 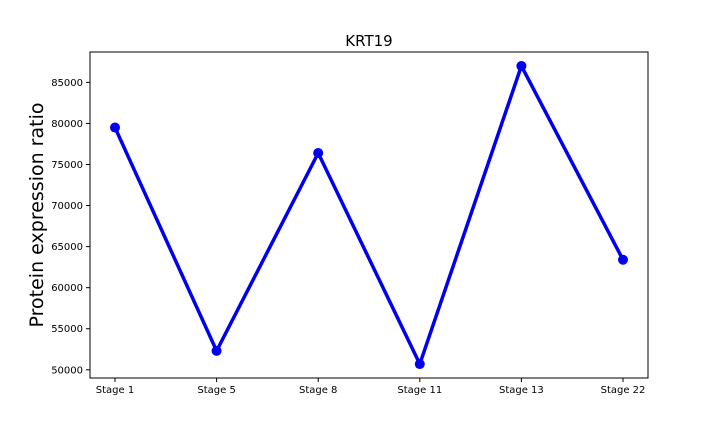 I want to click on x-tick-label: Stage 1, so click(x=115, y=390).